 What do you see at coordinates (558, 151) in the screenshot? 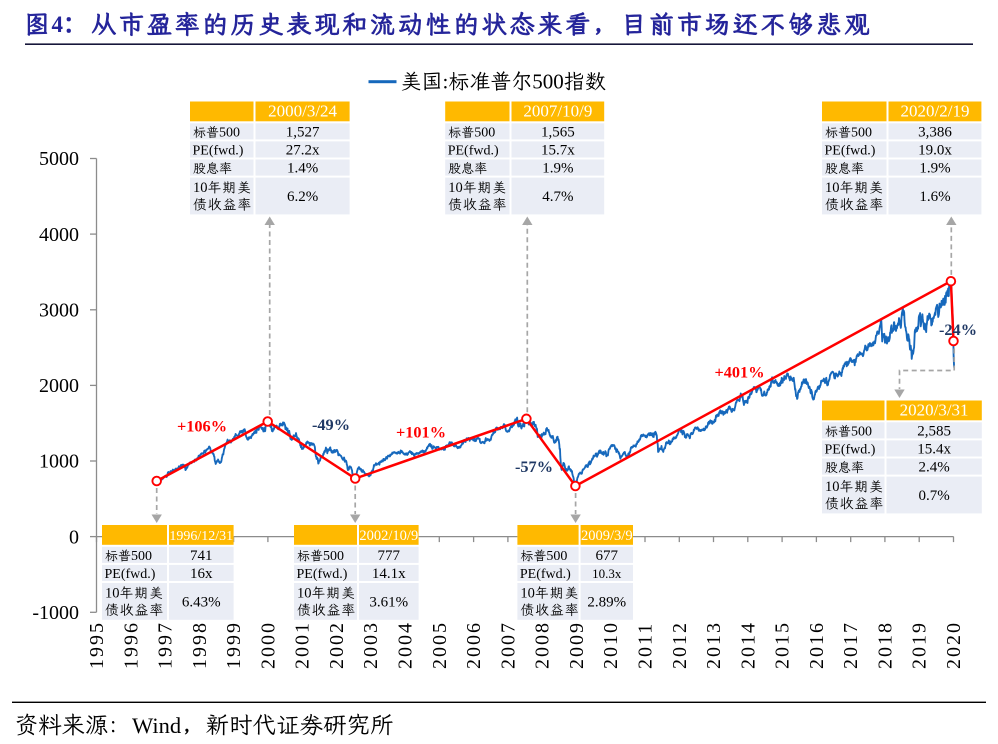
I see `svg-text: 15.7x` at bounding box center [558, 151].